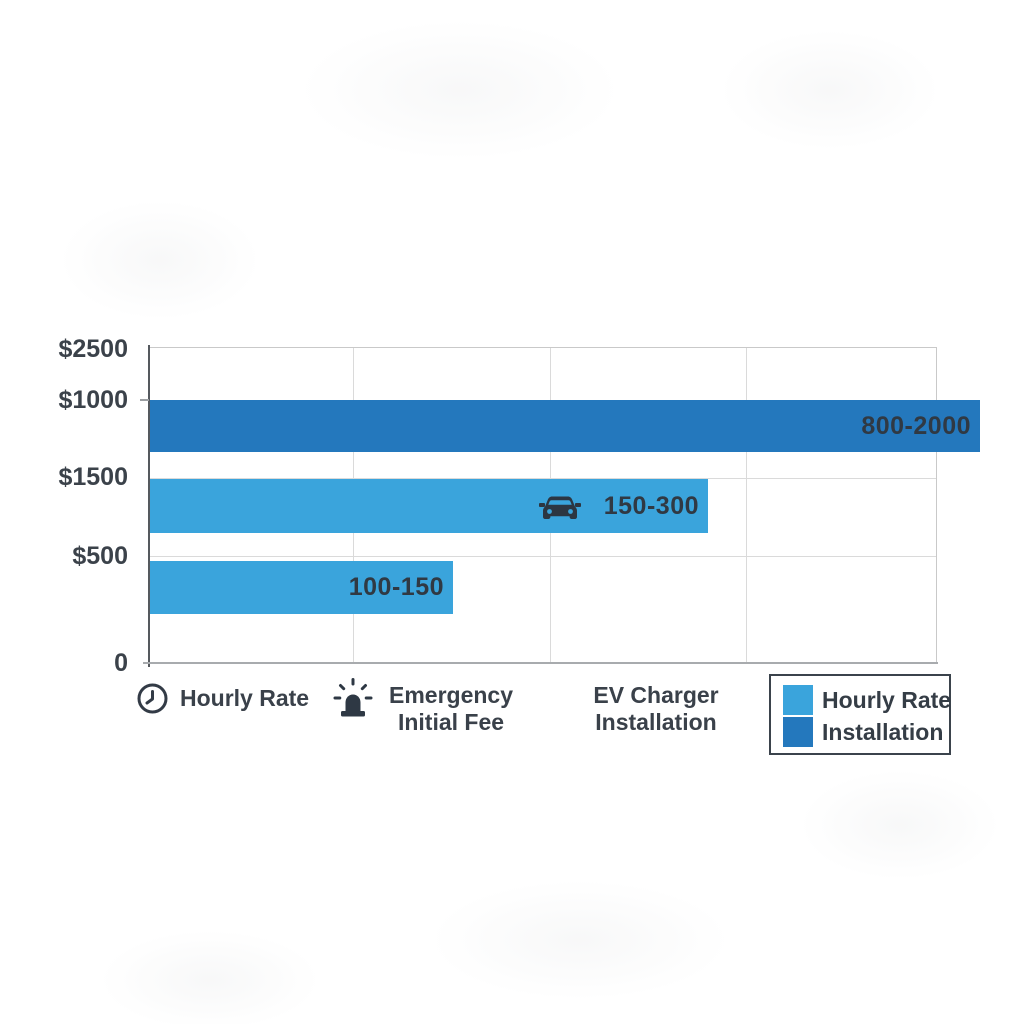 This screenshot has width=1024, height=1024. What do you see at coordinates (450, 708) in the screenshot?
I see `category-label-emergency-initial-fee: Emergency Initial Fee` at bounding box center [450, 708].